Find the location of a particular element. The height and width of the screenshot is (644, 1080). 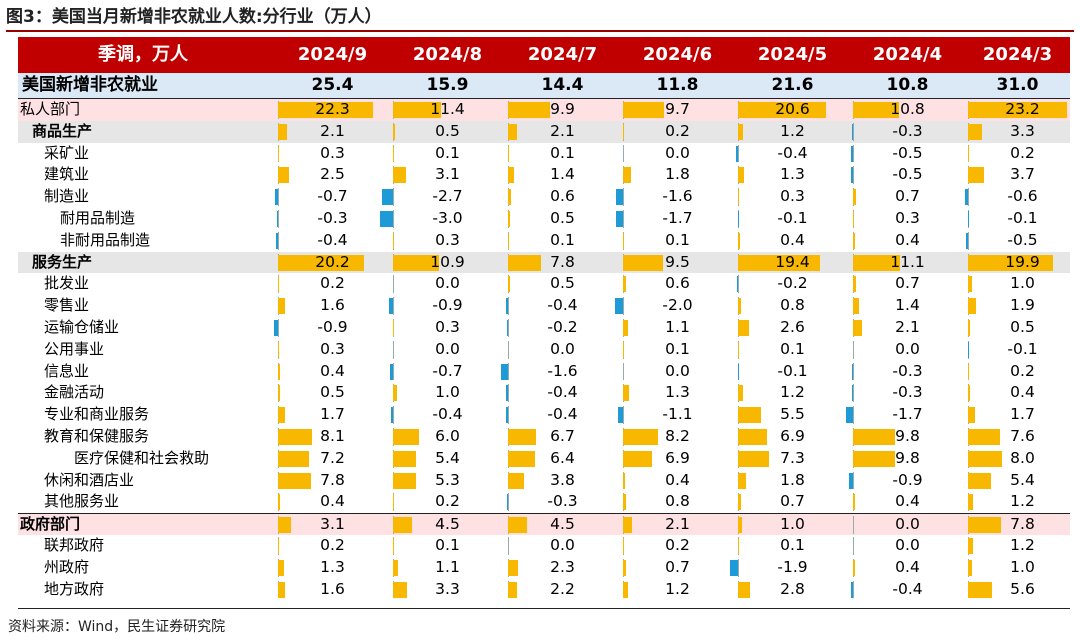

table-row: 商品生产 2.1 0.5 2.1 0.2 1.2 -0.3 3.3 is located at coordinates (544, 131).